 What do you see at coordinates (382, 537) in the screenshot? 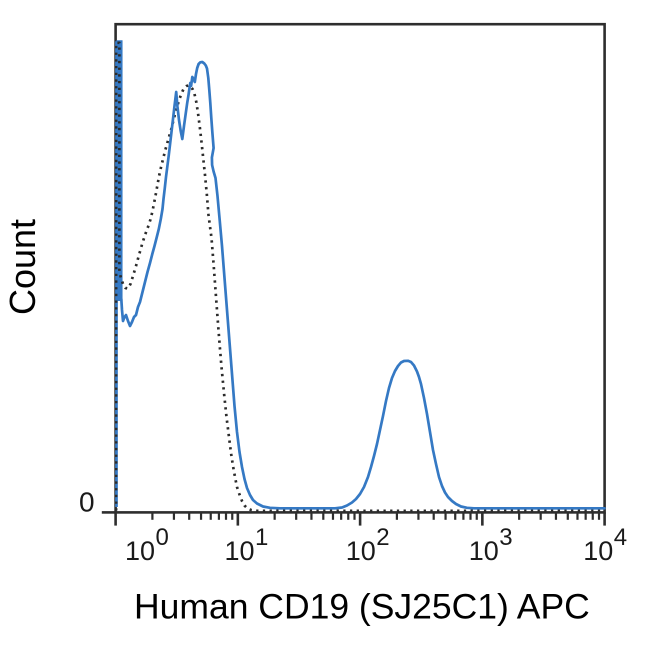
I see `svg-text: 2` at bounding box center [382, 537].